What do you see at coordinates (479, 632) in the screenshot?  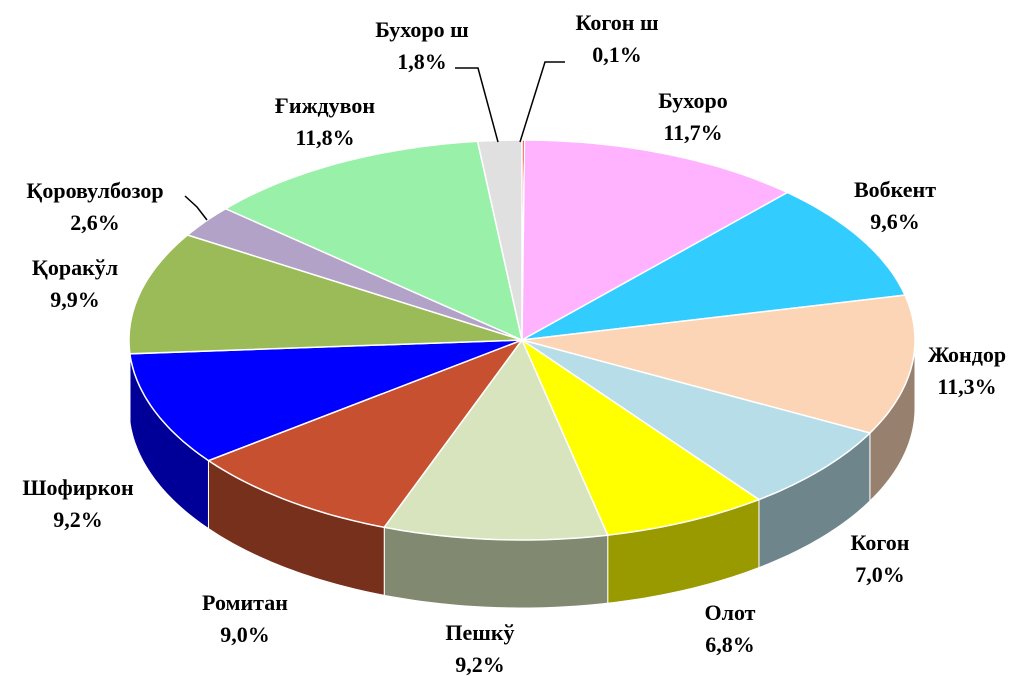 I see `slice-label: Пешкў` at bounding box center [479, 632].